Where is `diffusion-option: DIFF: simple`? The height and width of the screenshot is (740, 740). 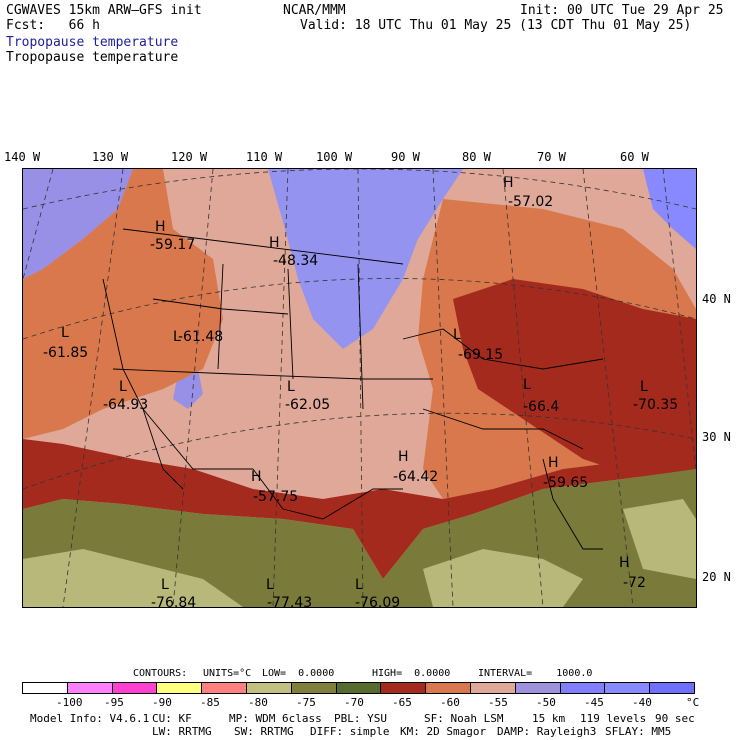 diffusion-option: DIFF: simple is located at coordinates (350, 731).